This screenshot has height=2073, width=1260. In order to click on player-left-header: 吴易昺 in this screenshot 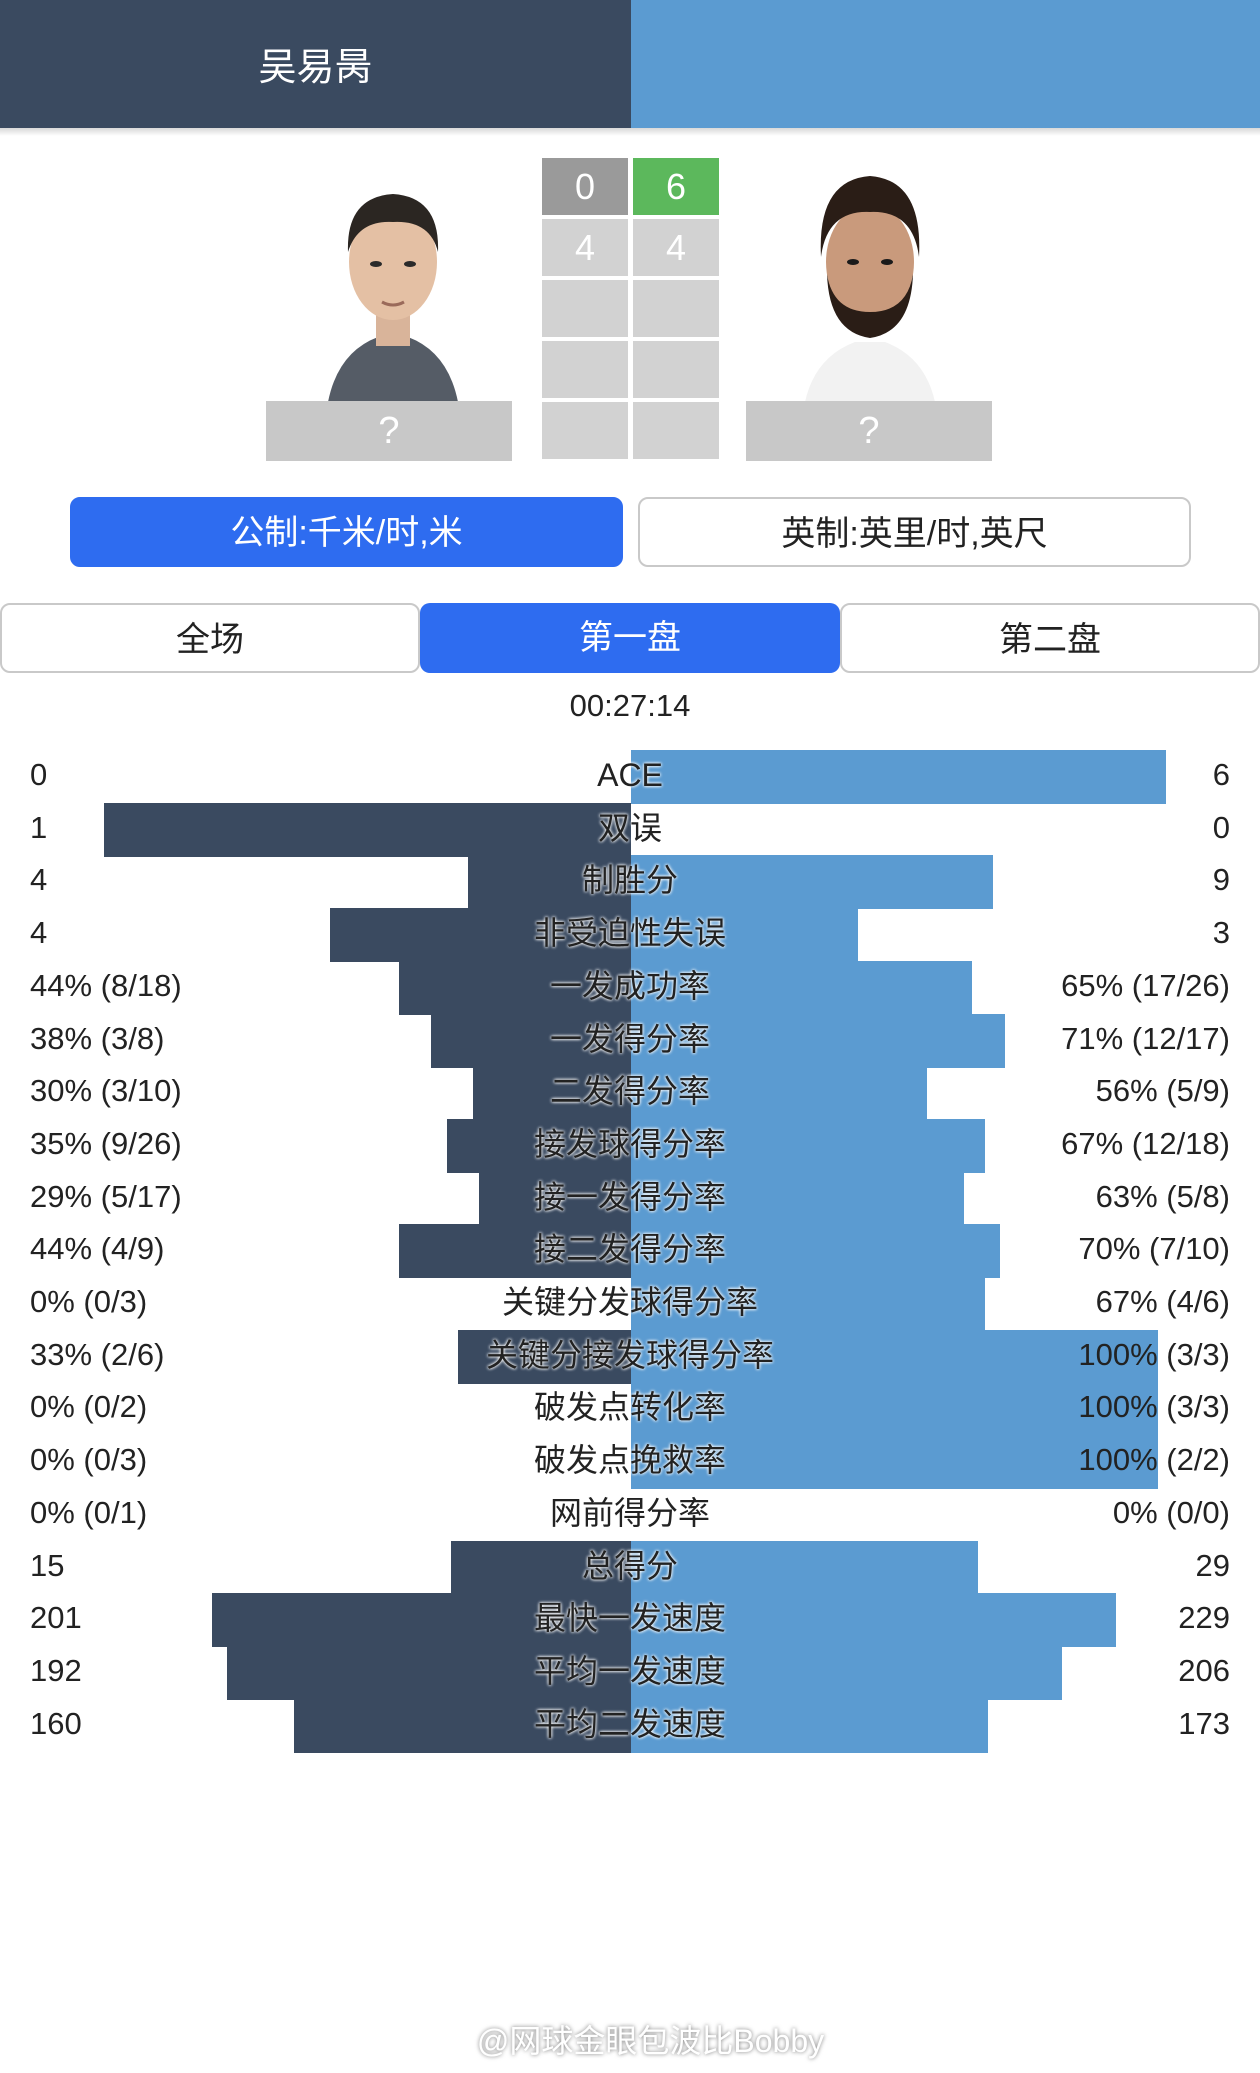, I will do `click(315, 64)`.